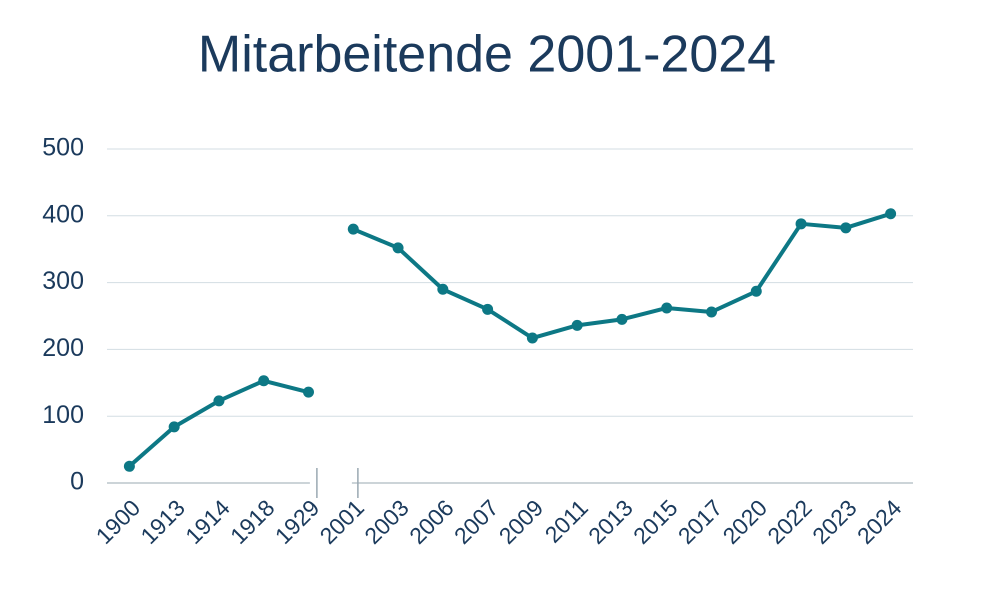 Image resolution: width=992 pixels, height=599 pixels. Describe the element at coordinates (487, 55) in the screenshot. I see `chart-title: Mitarbeitende 2001-2024` at that location.